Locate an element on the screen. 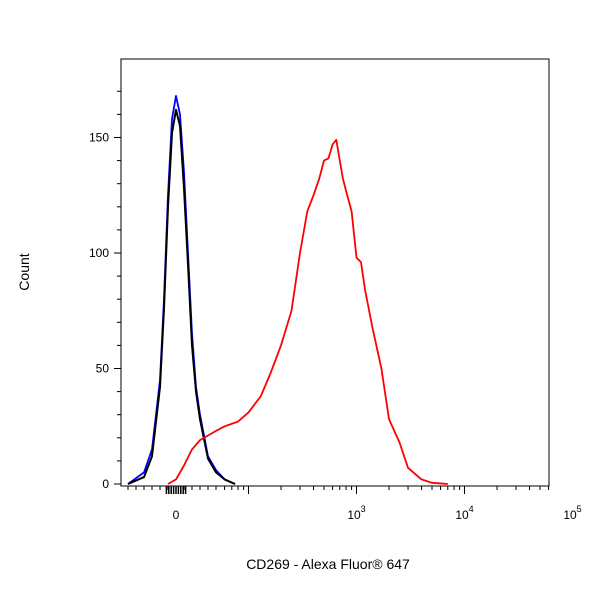 The image size is (600, 600). x-tick-label: 10⁴ is located at coordinates (464, 513).